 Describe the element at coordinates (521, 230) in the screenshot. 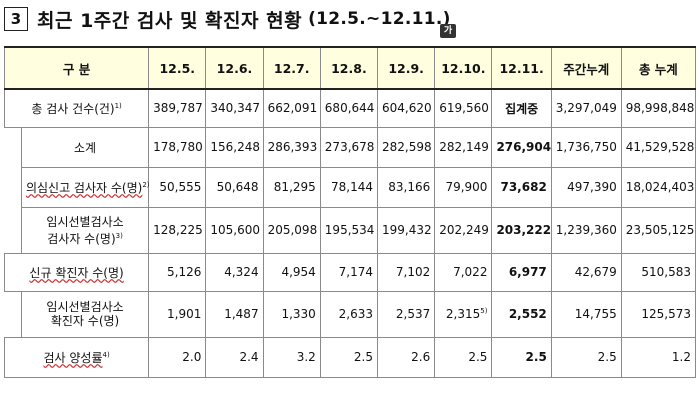

I see `table-cell: 203,222` at that location.